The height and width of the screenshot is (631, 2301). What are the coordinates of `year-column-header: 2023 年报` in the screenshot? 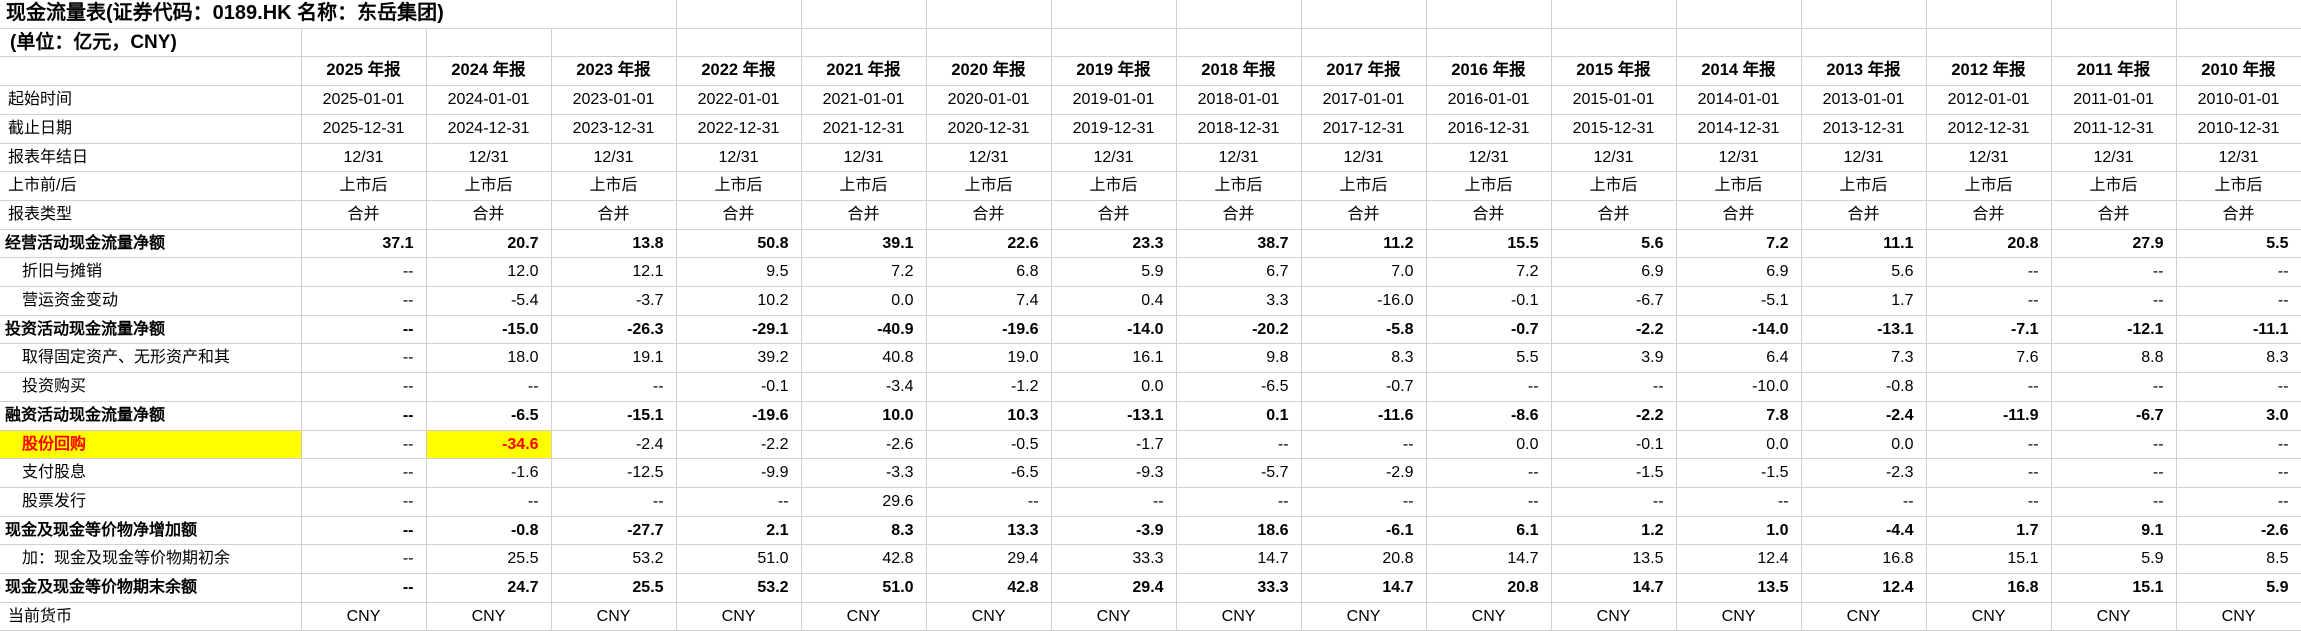 It's located at (614, 71).